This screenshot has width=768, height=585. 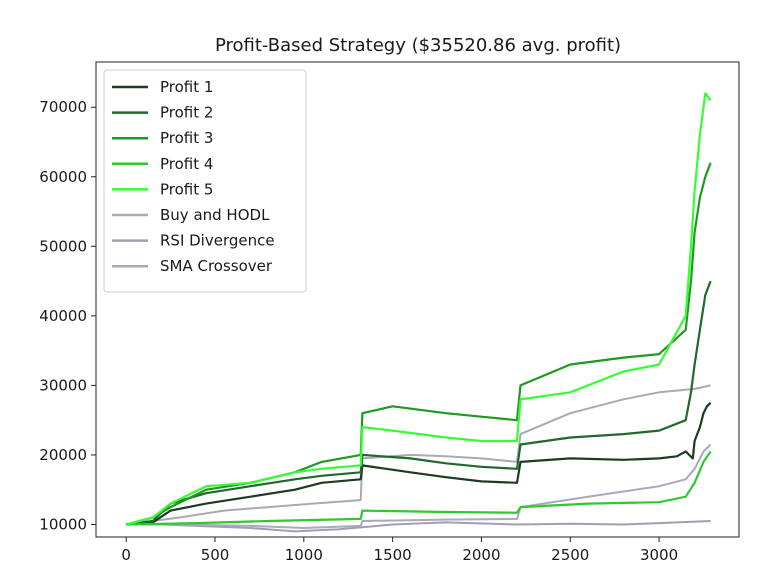 What do you see at coordinates (215, 215) in the screenshot?
I see `legend-label: Buy and HODL` at bounding box center [215, 215].